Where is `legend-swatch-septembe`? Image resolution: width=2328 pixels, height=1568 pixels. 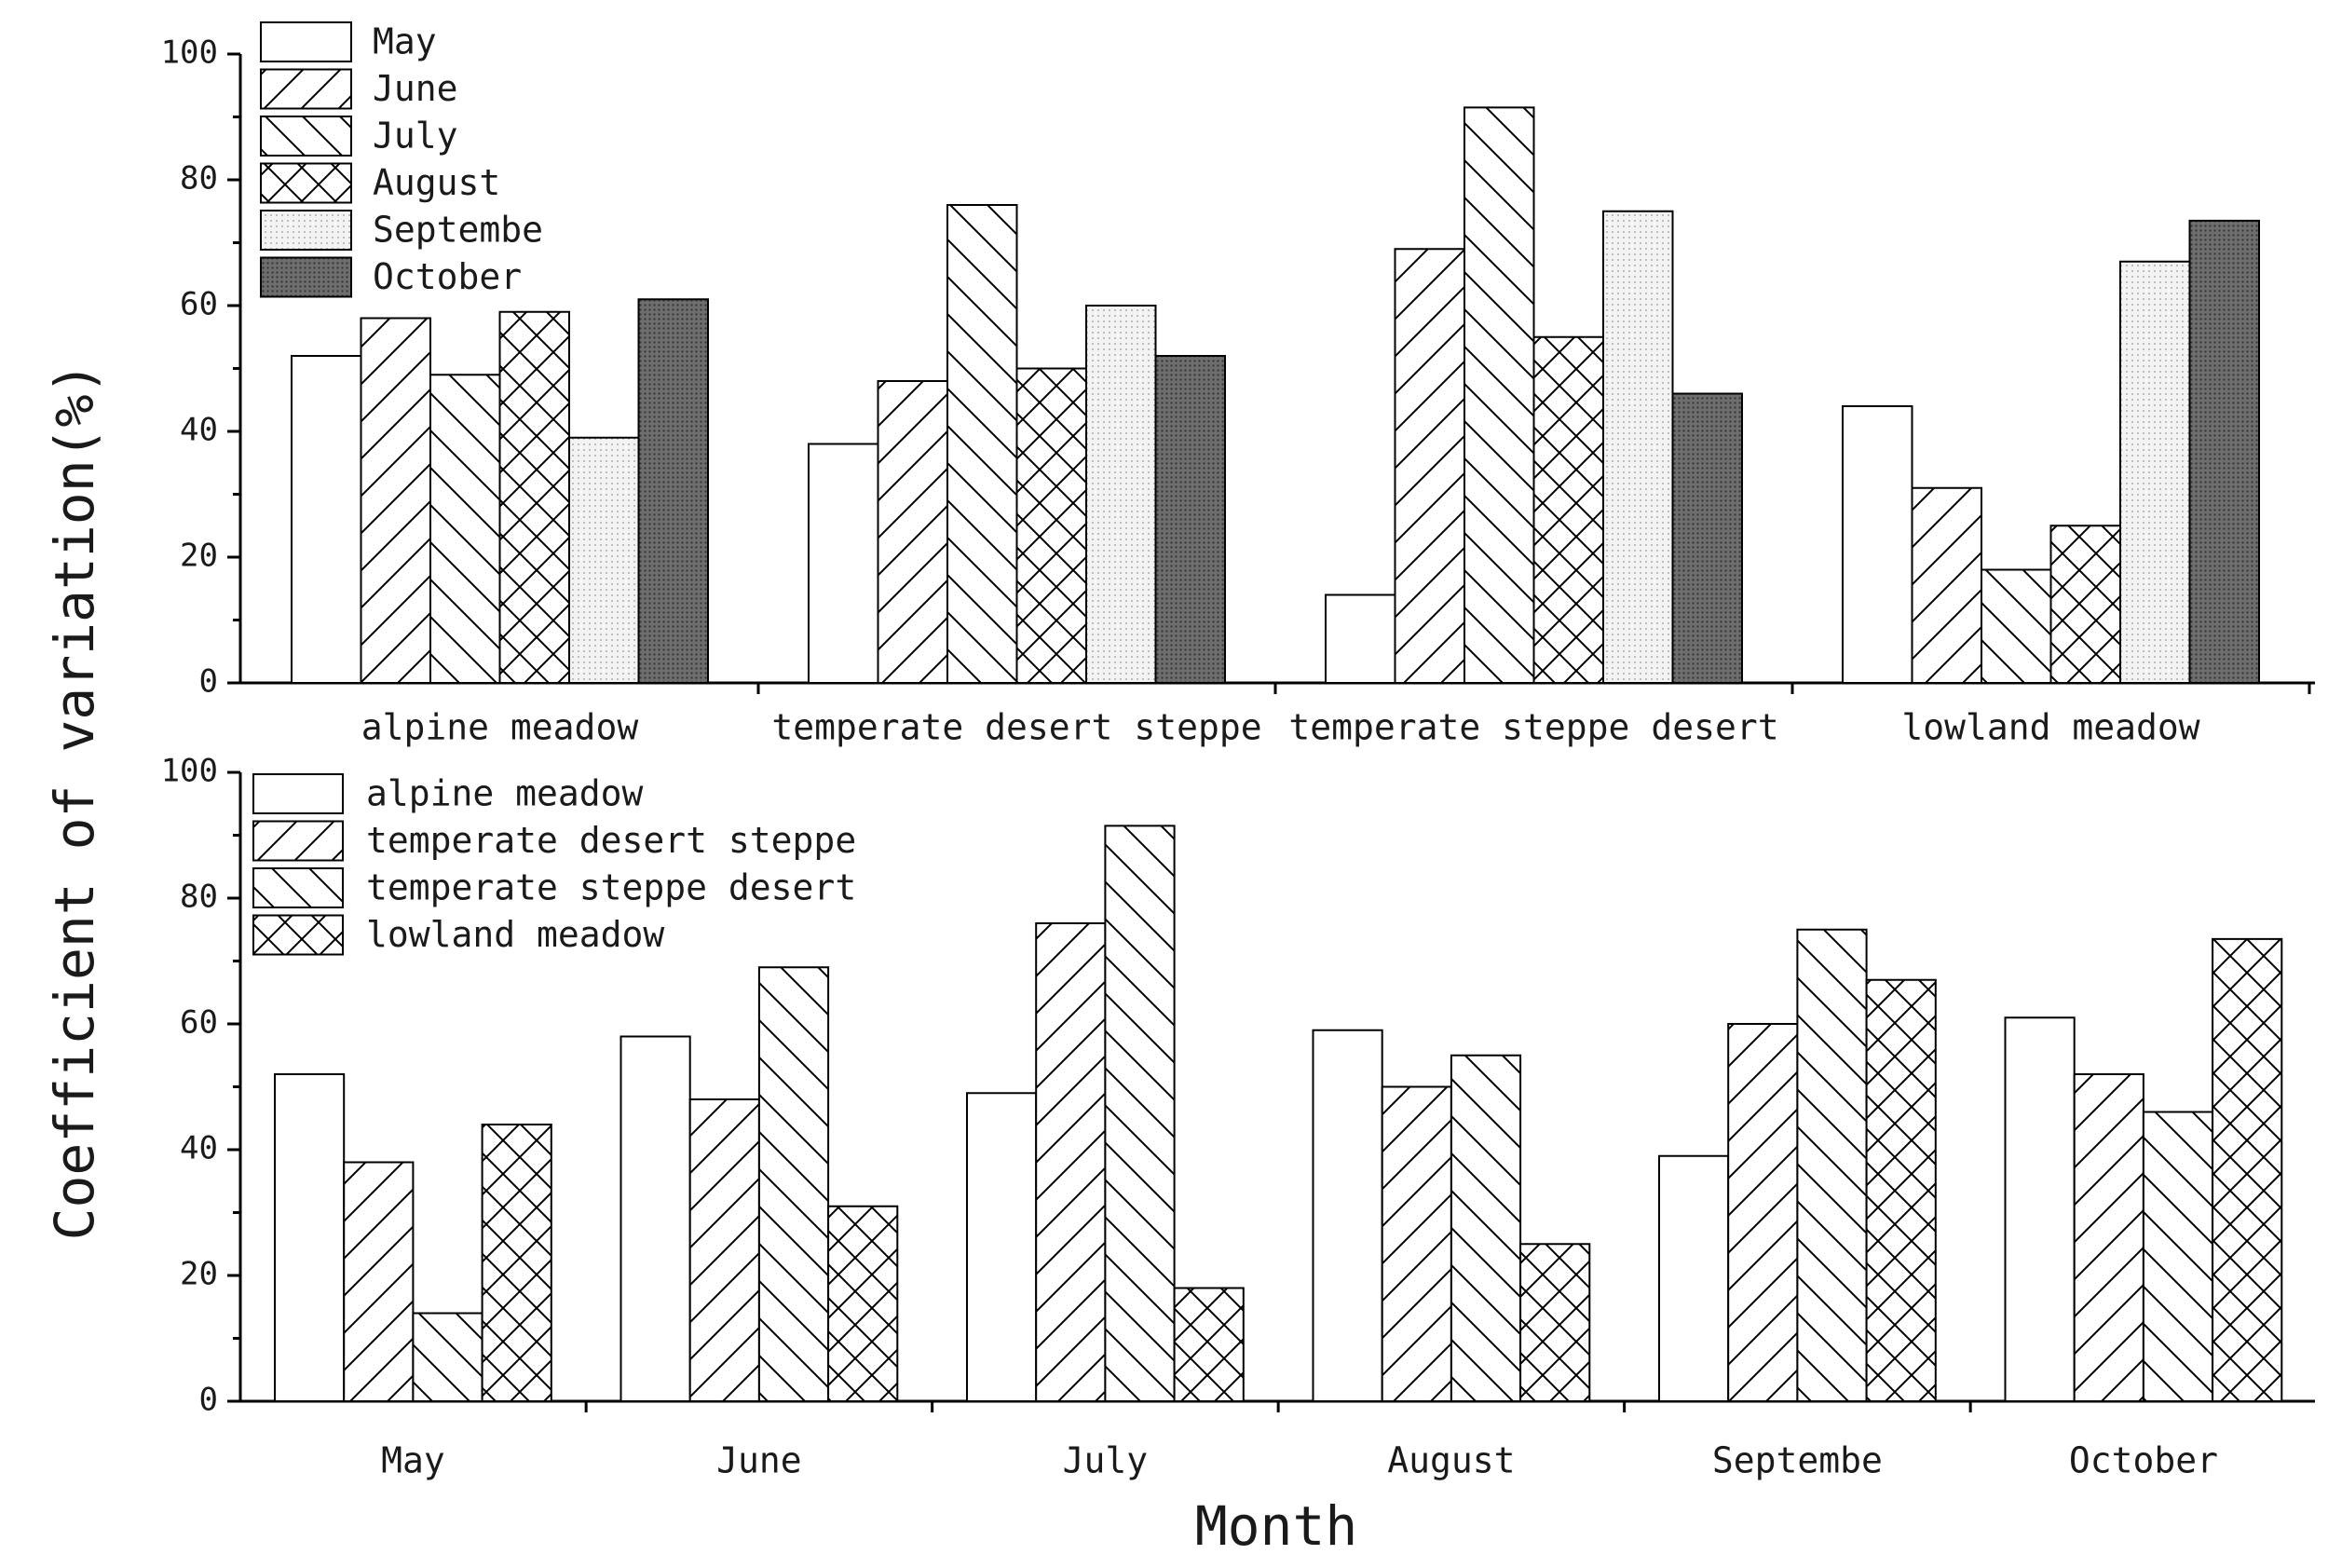
legend-swatch-septembe is located at coordinates (306, 230).